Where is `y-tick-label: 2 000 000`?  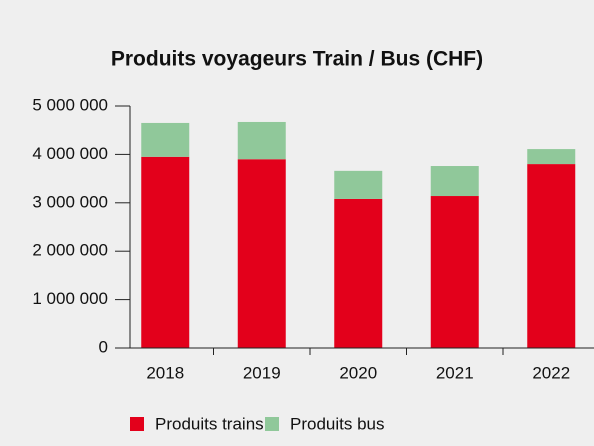 y-tick-label: 2 000 000 is located at coordinates (70, 250).